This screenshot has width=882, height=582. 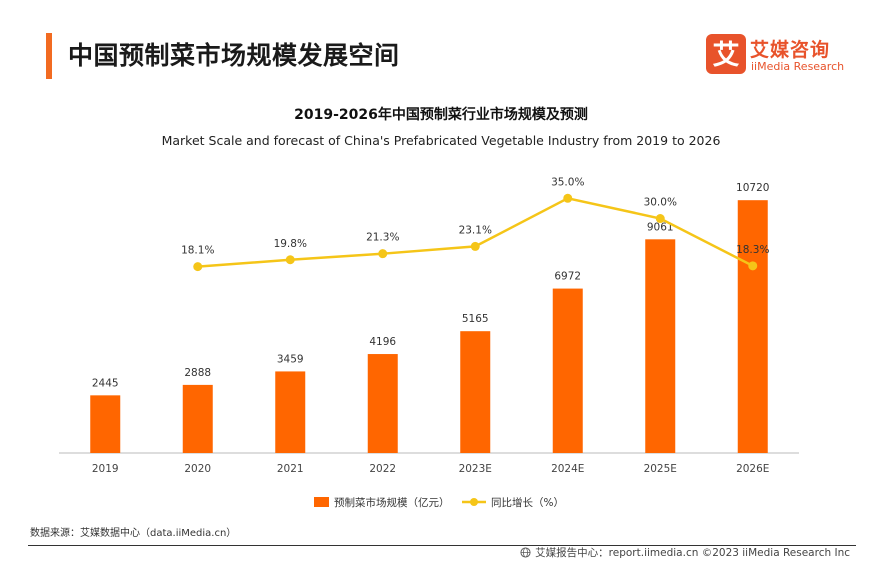 What do you see at coordinates (382, 469) in the screenshot?
I see `x-tick-label: 2022` at bounding box center [382, 469].